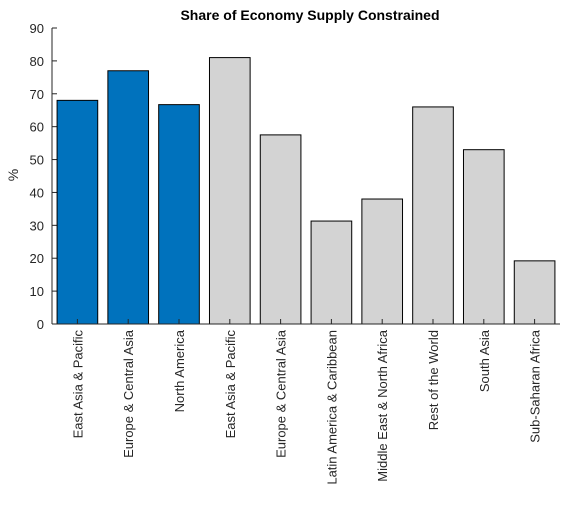  I want to click on x-tick-label: Rest of the World, so click(433, 380).